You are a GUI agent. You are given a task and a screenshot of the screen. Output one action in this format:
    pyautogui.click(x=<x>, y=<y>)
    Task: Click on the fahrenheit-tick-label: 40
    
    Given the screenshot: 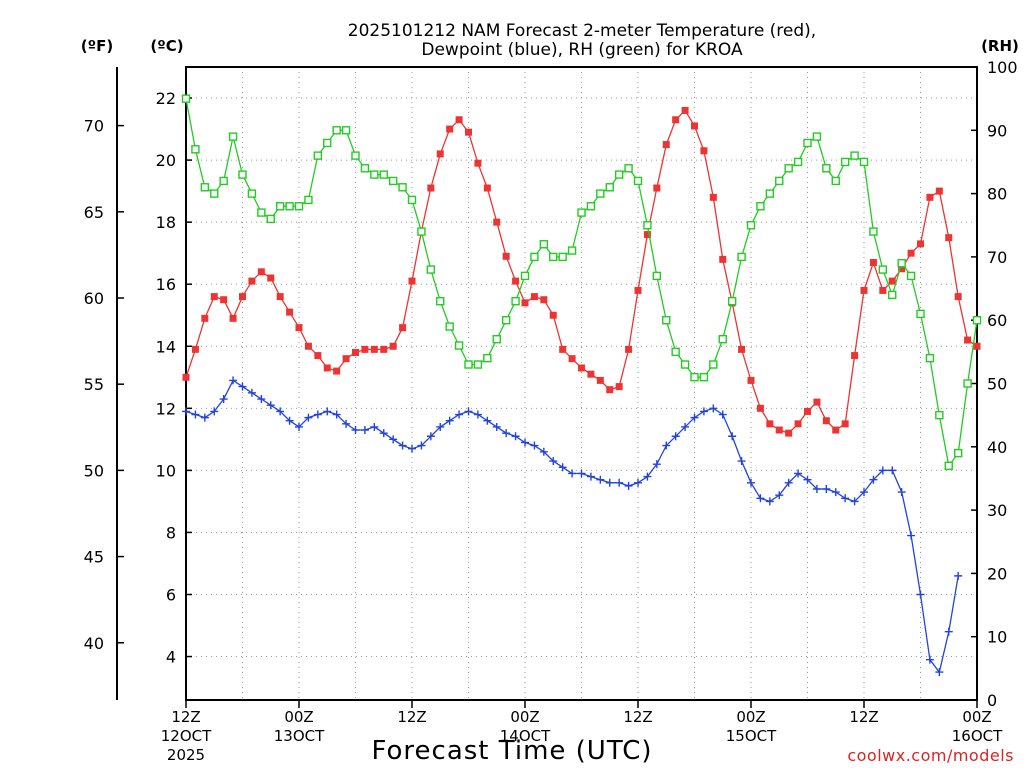 What is the action you would take?
    pyautogui.click(x=94, y=643)
    